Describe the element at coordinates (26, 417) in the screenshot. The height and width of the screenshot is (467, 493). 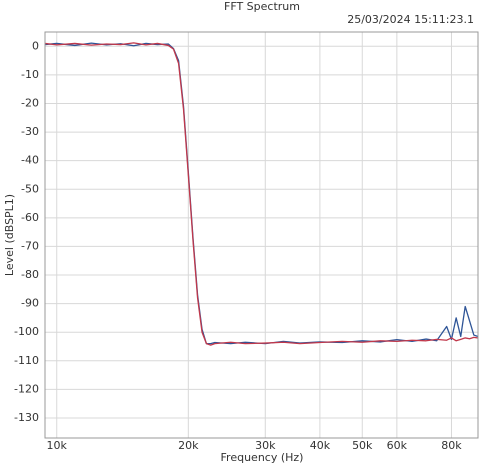
I see `y-tick-label: -130` at that location.